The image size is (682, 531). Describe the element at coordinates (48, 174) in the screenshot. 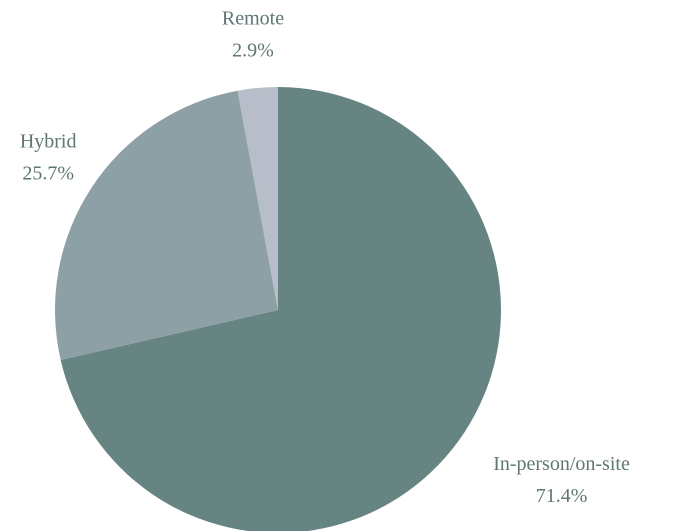

I see `value-label: 25.7%` at that location.